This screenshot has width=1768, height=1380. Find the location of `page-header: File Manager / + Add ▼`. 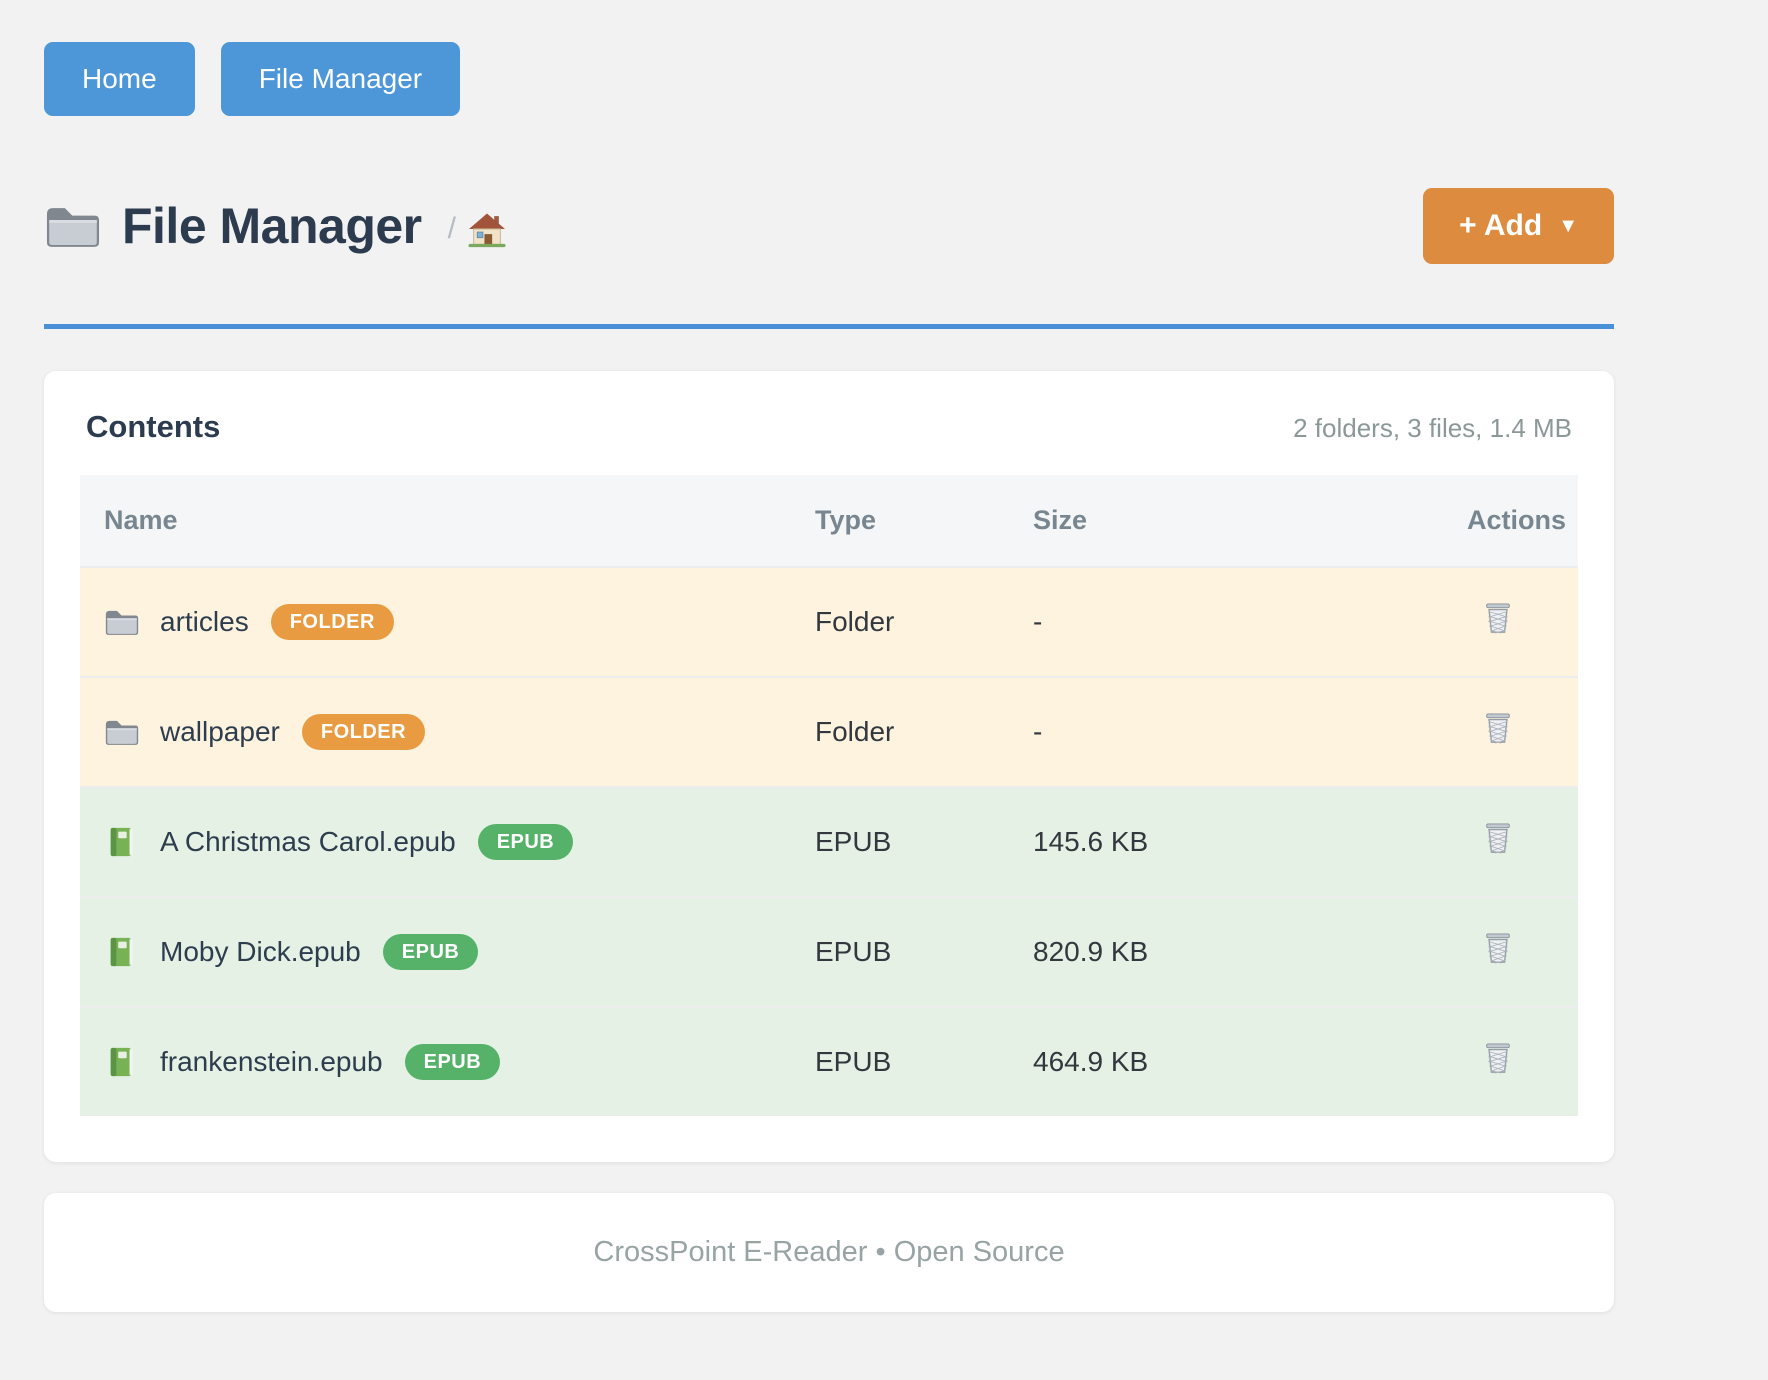

page-header: File Manager / + Add ▼ is located at coordinates (829, 226).